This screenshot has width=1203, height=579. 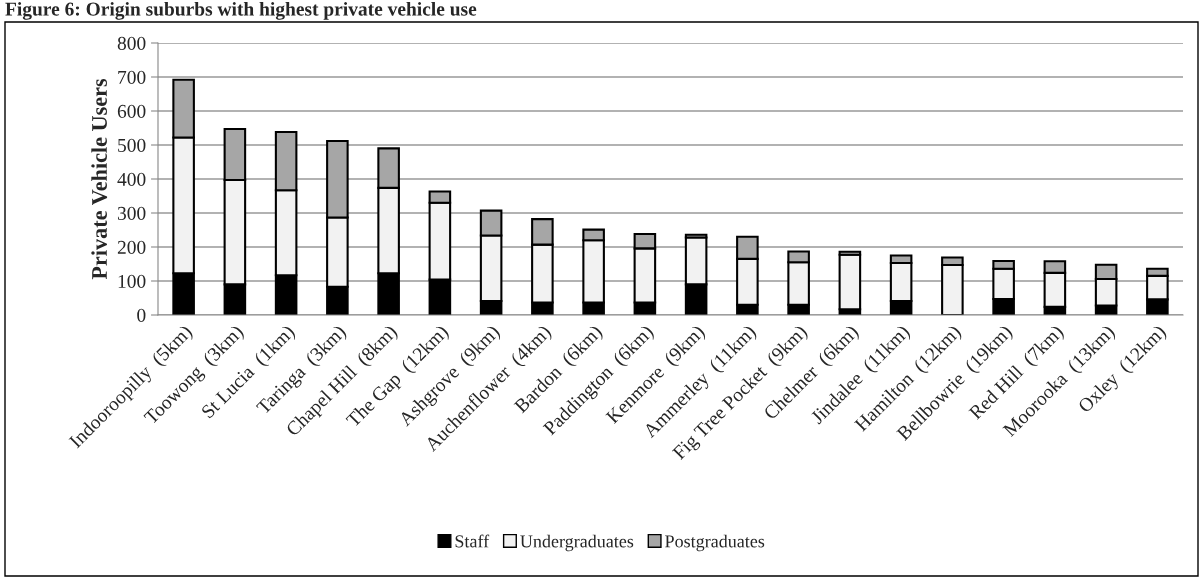 I want to click on y-tick-label: 0, so click(x=141, y=315).